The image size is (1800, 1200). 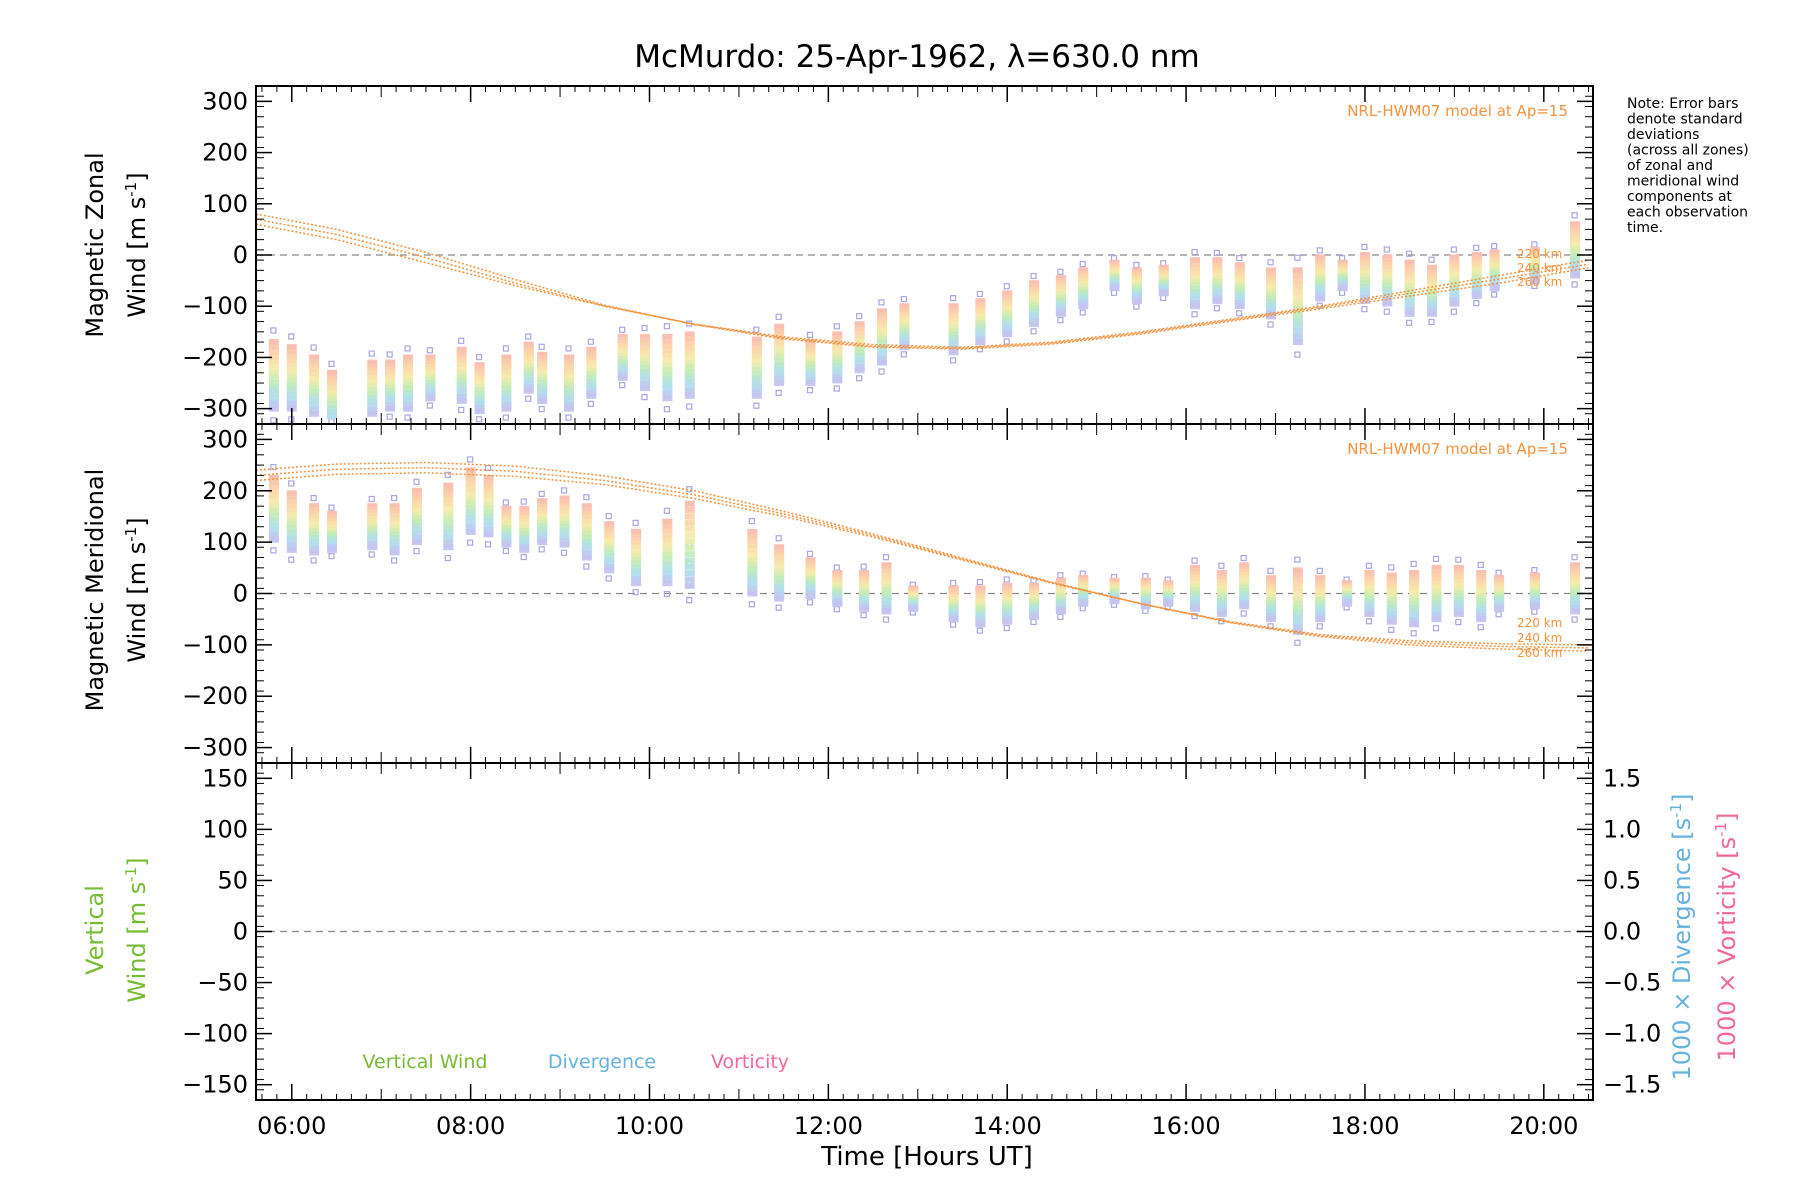 What do you see at coordinates (1632, 1085) in the screenshot?
I see `right-ytick-label: −1.5` at bounding box center [1632, 1085].